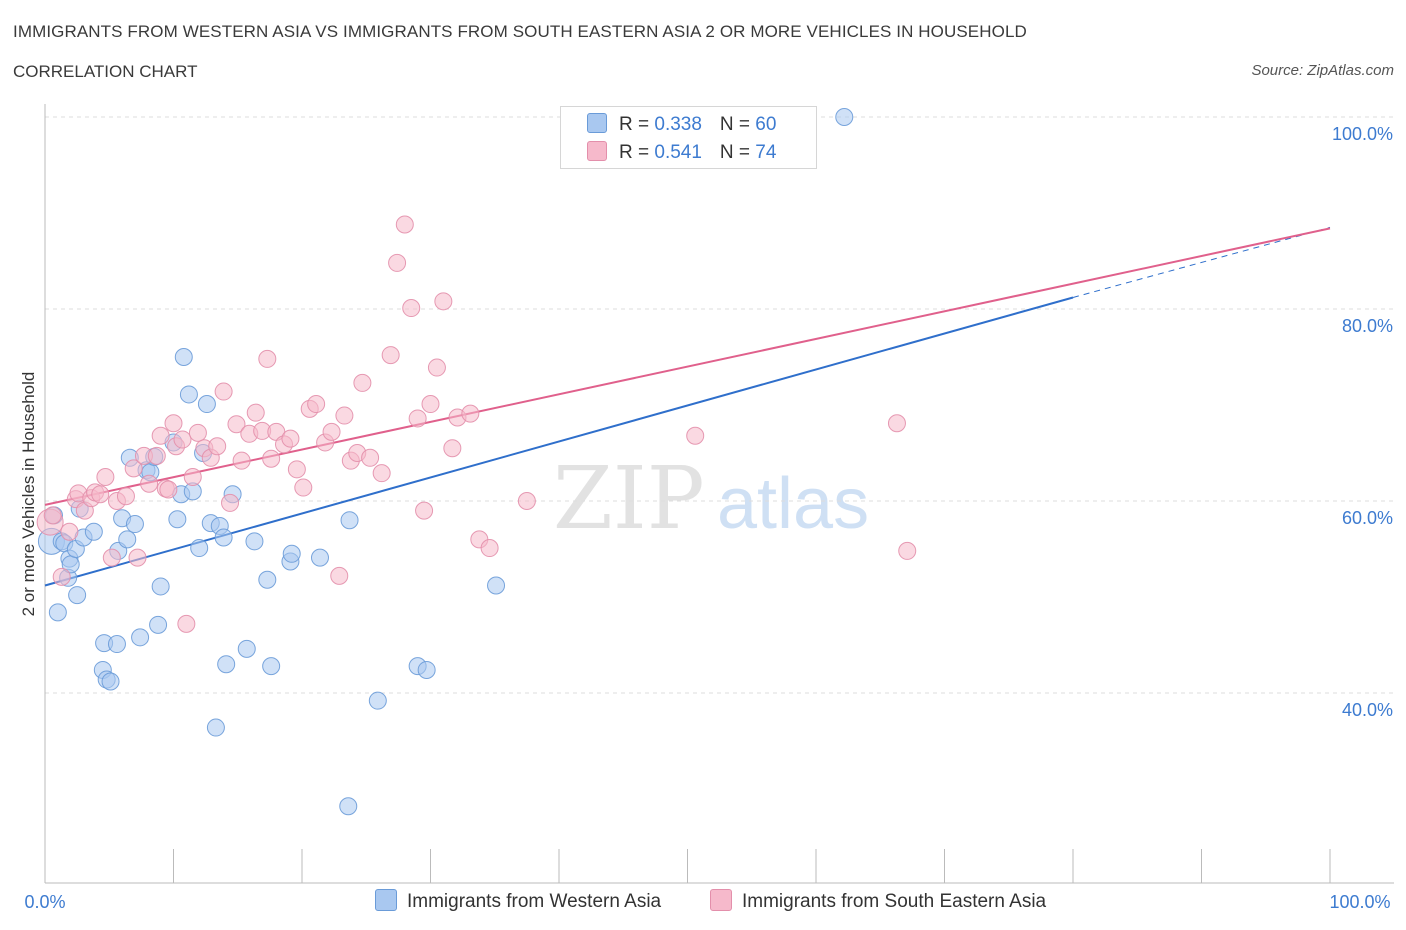 The width and height of the screenshot is (1406, 930). What do you see at coordinates (1362, 134) in the screenshot?
I see `y-tick-label: 100.0%` at bounding box center [1362, 134].